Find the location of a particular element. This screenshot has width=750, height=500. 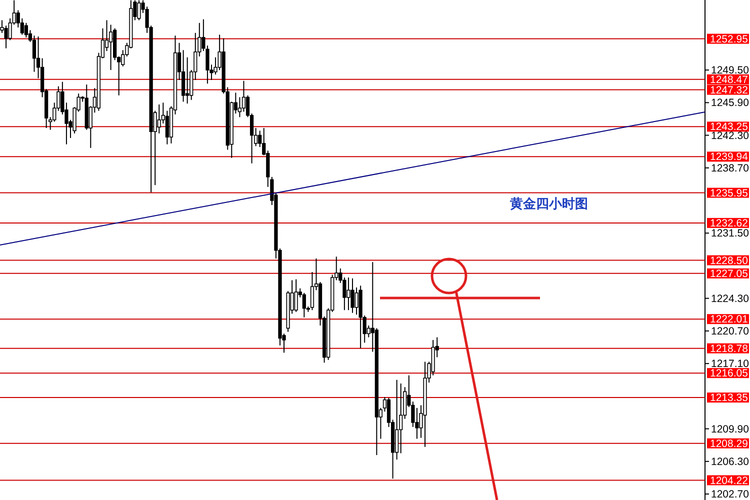

ref-line-label: 1228.50 is located at coordinates (729, 260).